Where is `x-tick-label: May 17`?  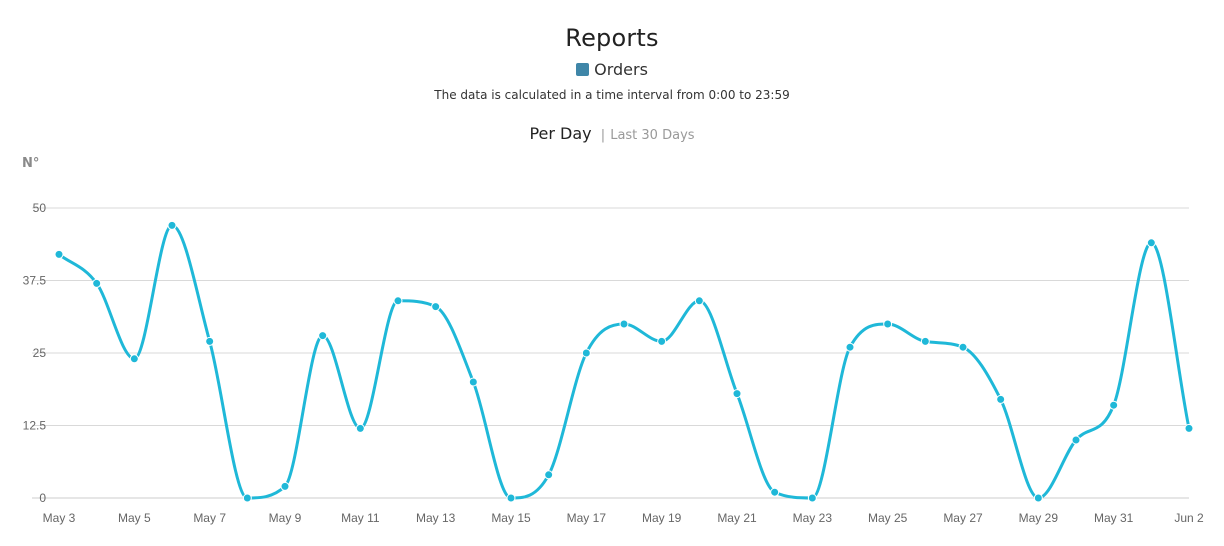 x-tick-label: May 17 is located at coordinates (587, 518).